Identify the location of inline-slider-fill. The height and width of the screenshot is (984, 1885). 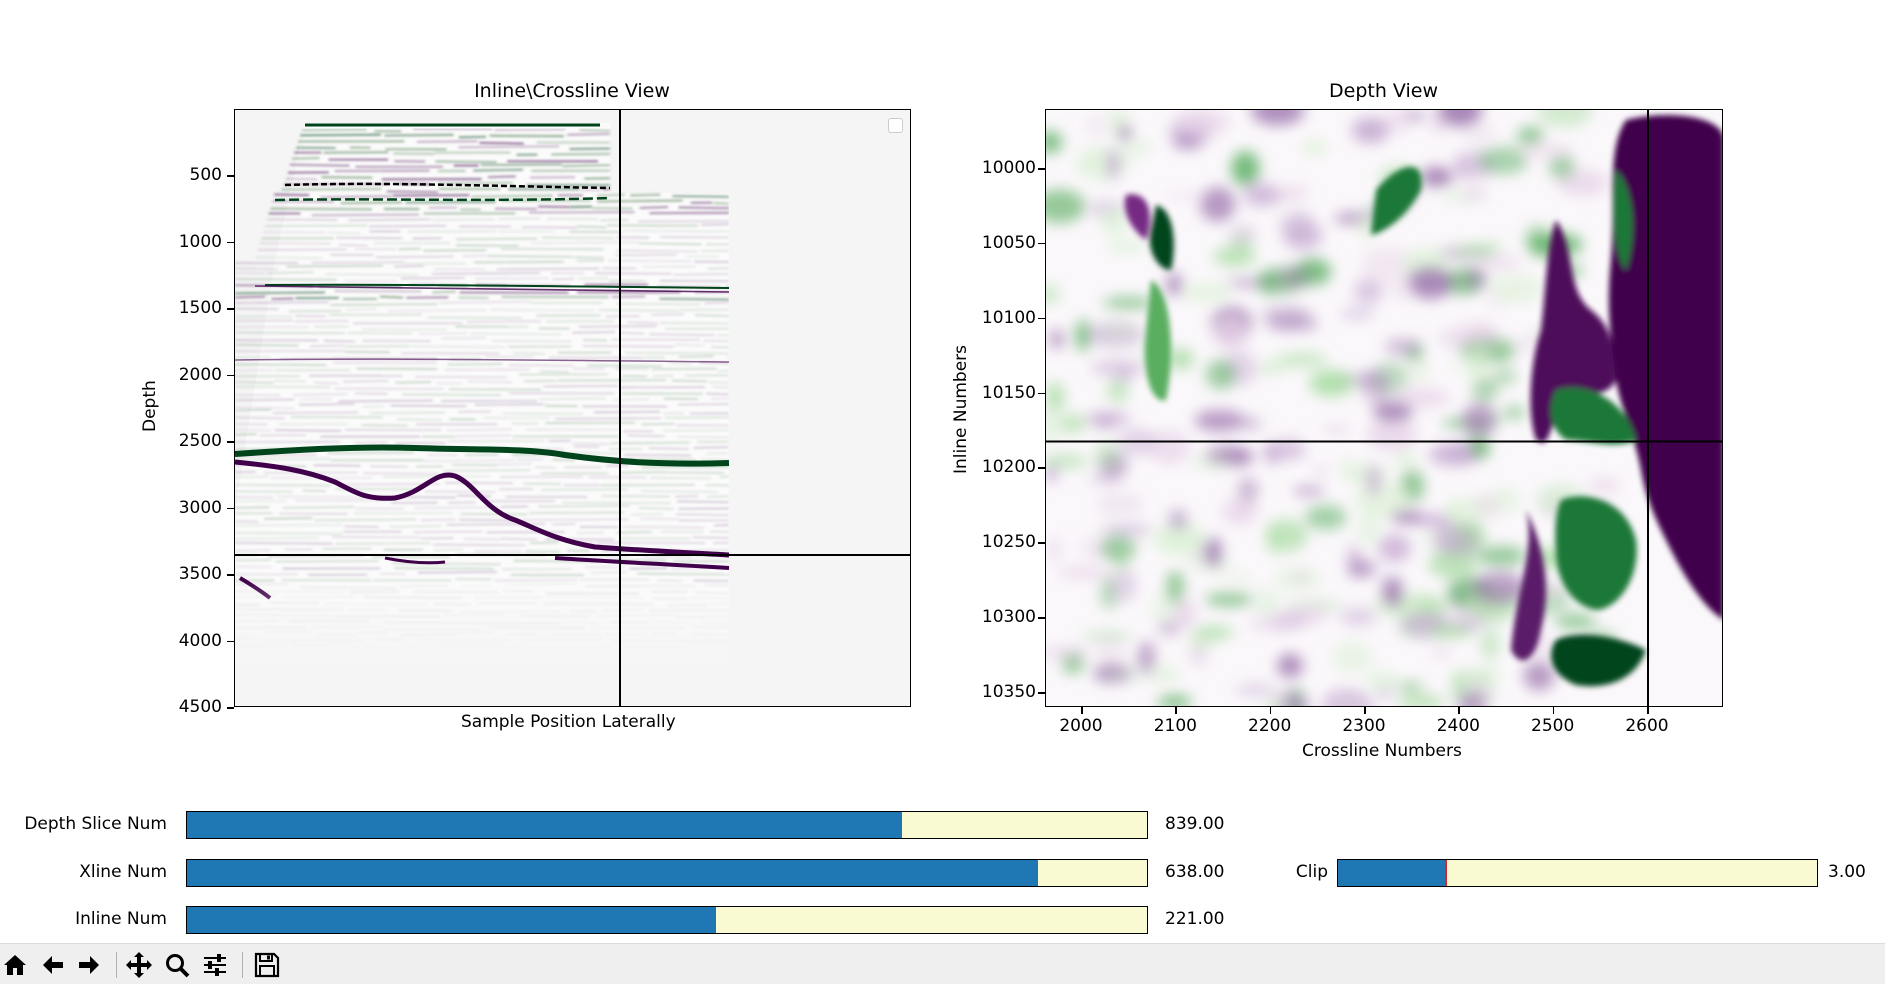
(451, 920).